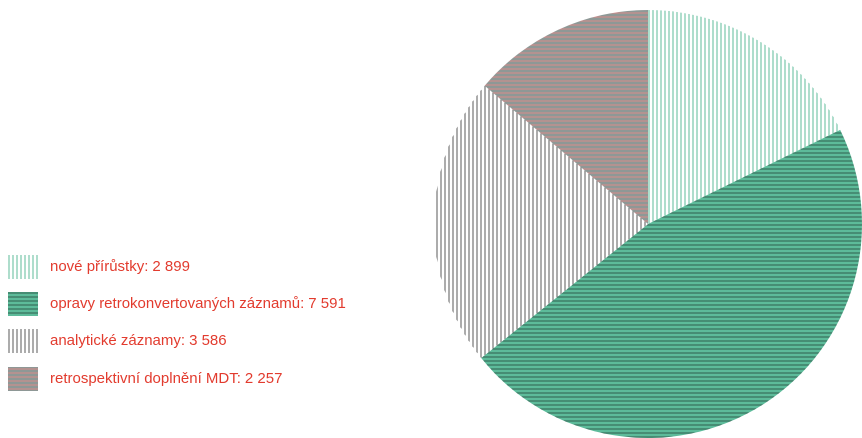 The height and width of the screenshot is (438, 862). What do you see at coordinates (99, 266) in the screenshot?
I see `legend-name: nové přírůstky:` at bounding box center [99, 266].